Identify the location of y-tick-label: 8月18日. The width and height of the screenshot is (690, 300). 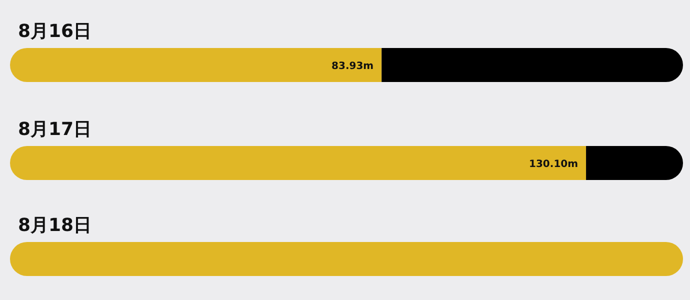
(55, 225).